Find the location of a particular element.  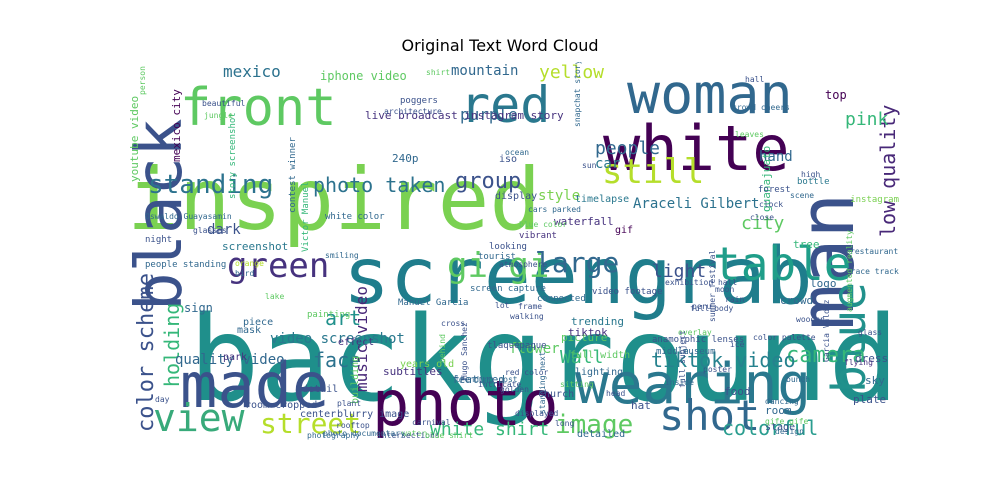

word-people: people is located at coordinates (627, 148).